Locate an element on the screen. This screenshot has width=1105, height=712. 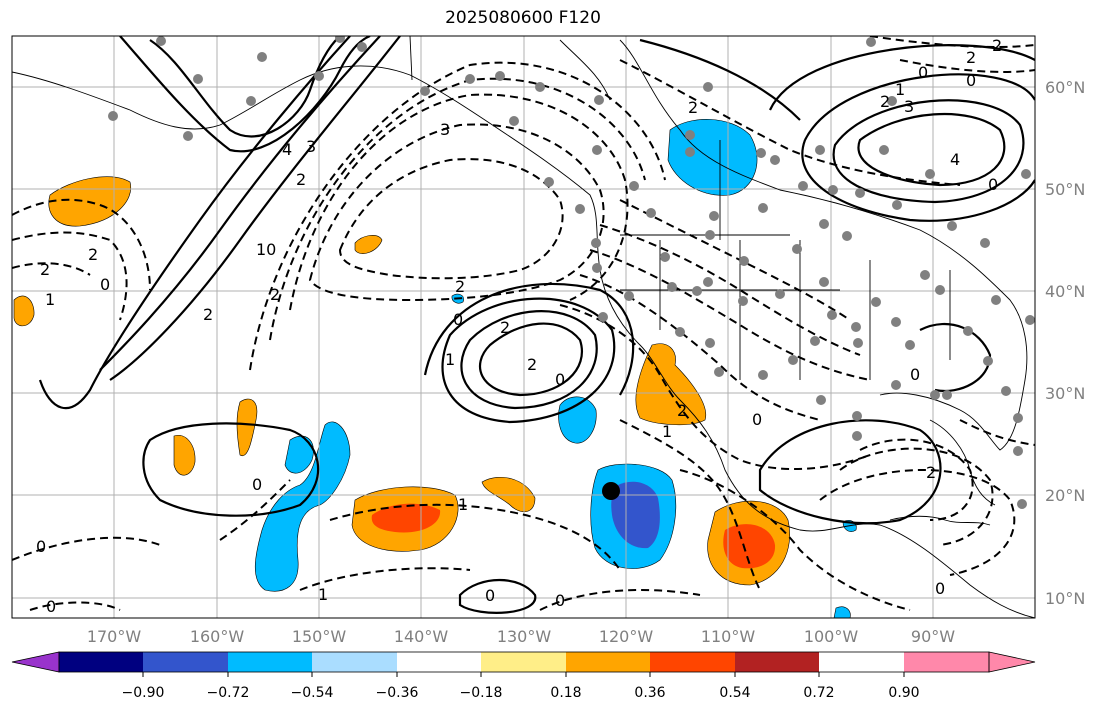
colorbar-tick-label: −0.72 is located at coordinates (228, 693).